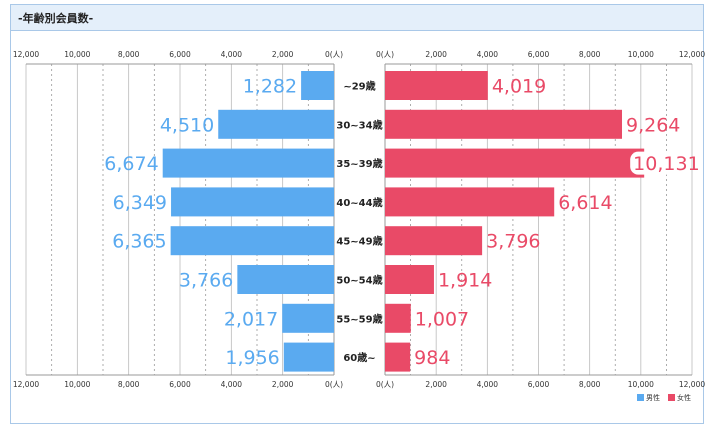 Image resolution: width=712 pixels, height=431 pixels. I want to click on category-label: 55~59歳, so click(359, 318).